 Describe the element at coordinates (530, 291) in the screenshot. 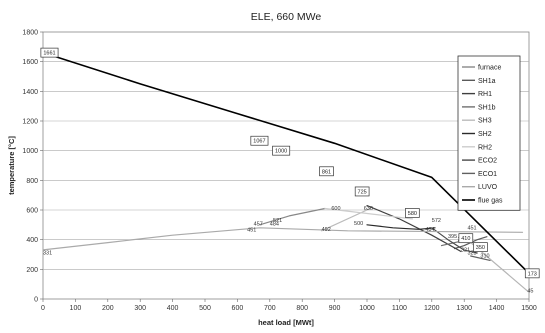

I see `point-annotation: 45` at that location.